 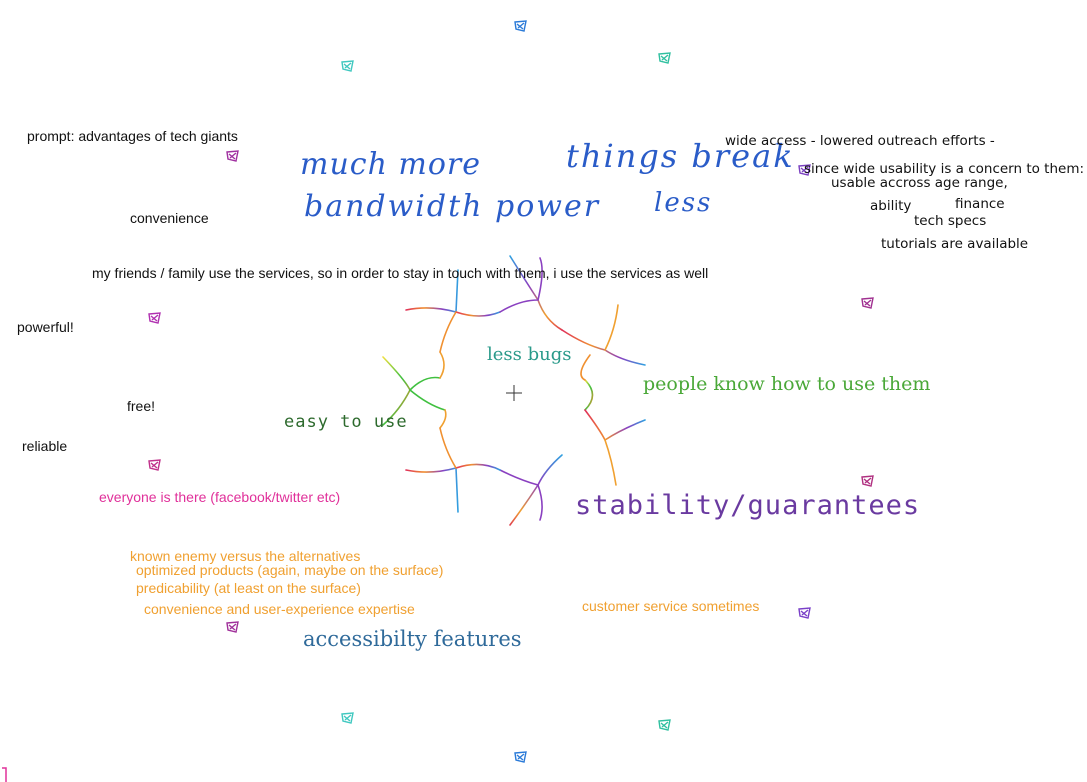 What do you see at coordinates (787, 384) in the screenshot?
I see `label-people-know: people know how to use them` at bounding box center [787, 384].